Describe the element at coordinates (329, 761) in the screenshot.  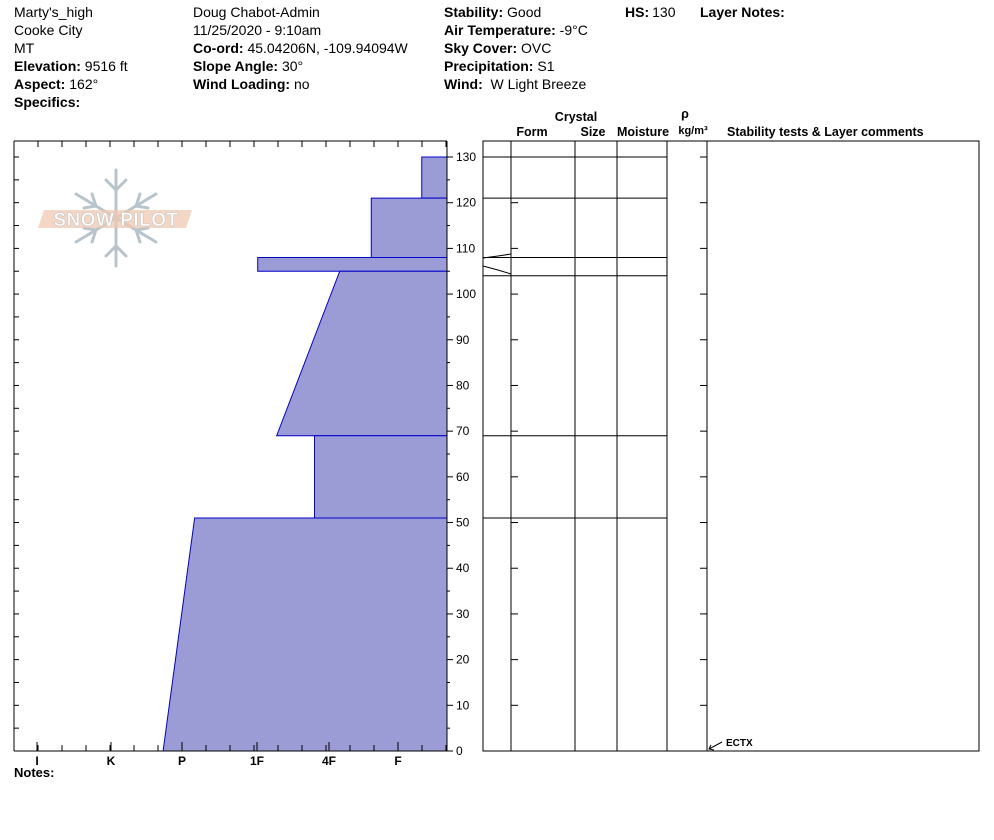
I see `hardness-tick-label: 4F` at that location.